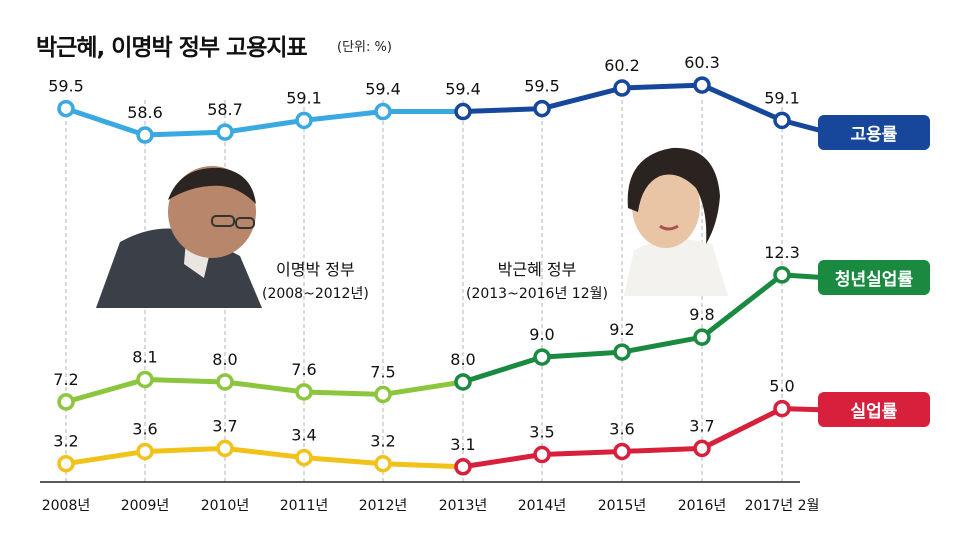 This screenshot has height=538, width=962. Describe the element at coordinates (225, 506) in the screenshot. I see `x-tick-label: 2010년` at that location.